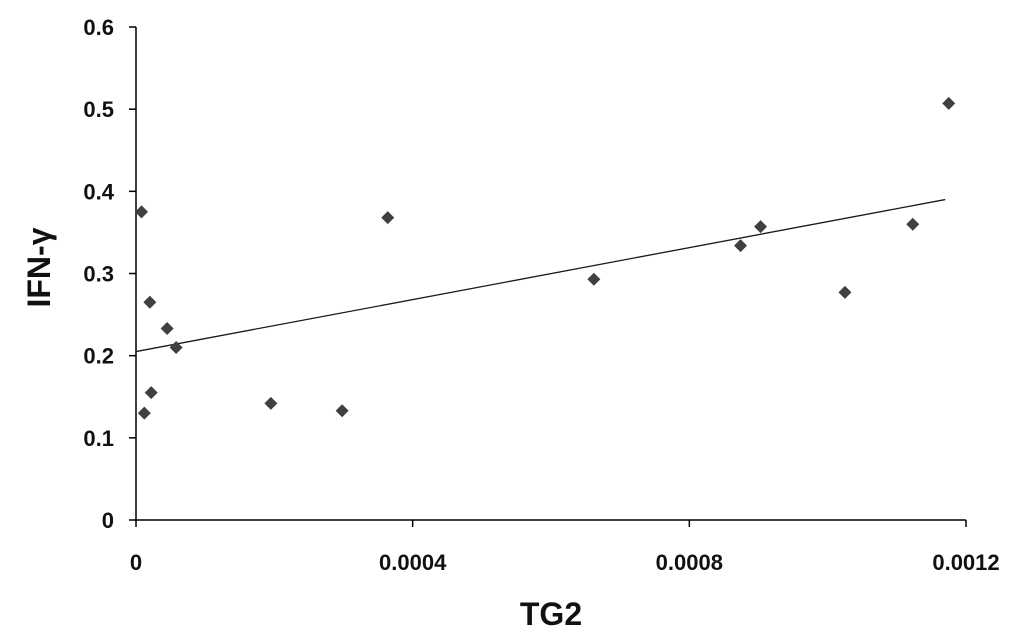 Image resolution: width=1024 pixels, height=640 pixels. I want to click on x-tick-label: 0.0012, so click(965, 562).